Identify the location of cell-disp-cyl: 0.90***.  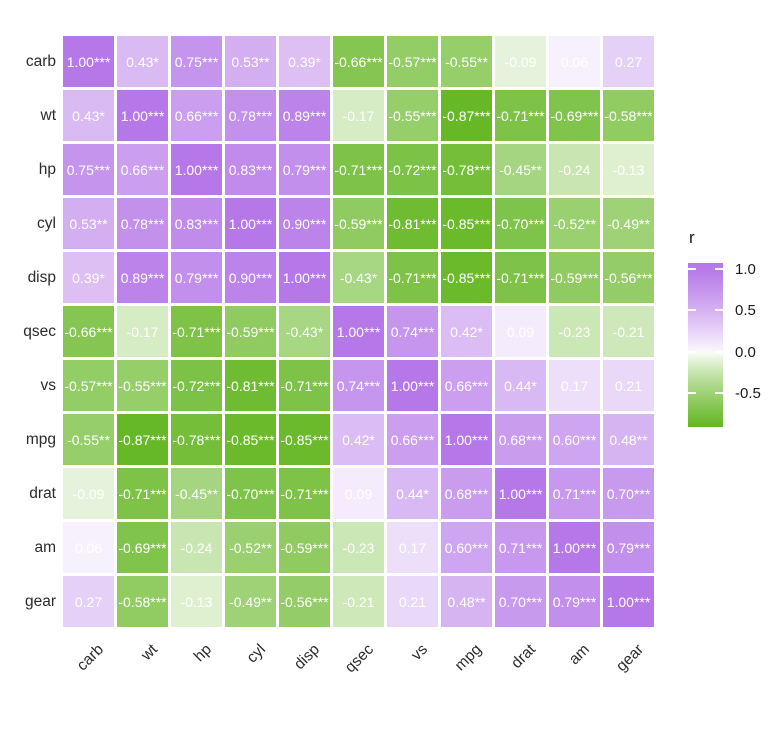
(250, 277).